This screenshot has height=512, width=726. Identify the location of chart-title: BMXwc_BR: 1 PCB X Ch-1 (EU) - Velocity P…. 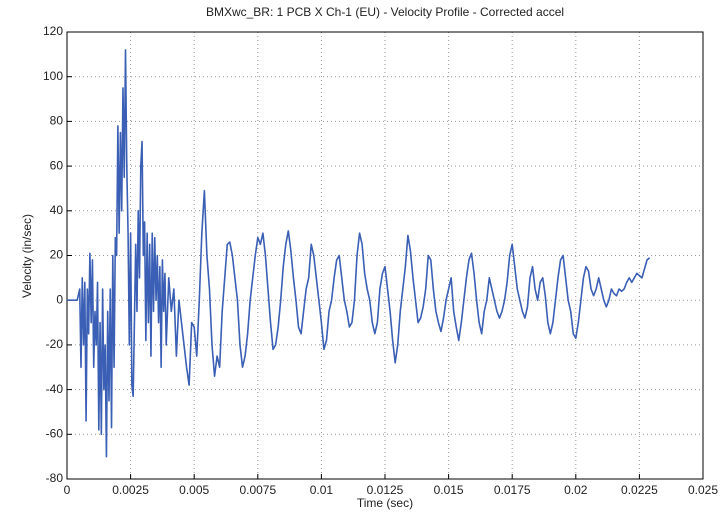
(385, 12).